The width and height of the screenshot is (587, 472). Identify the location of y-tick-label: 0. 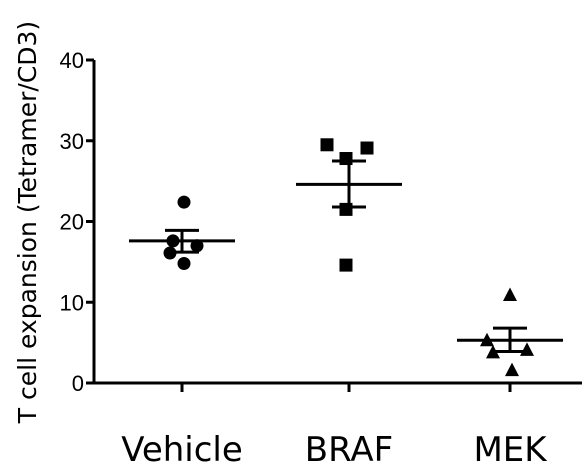
(78, 383).